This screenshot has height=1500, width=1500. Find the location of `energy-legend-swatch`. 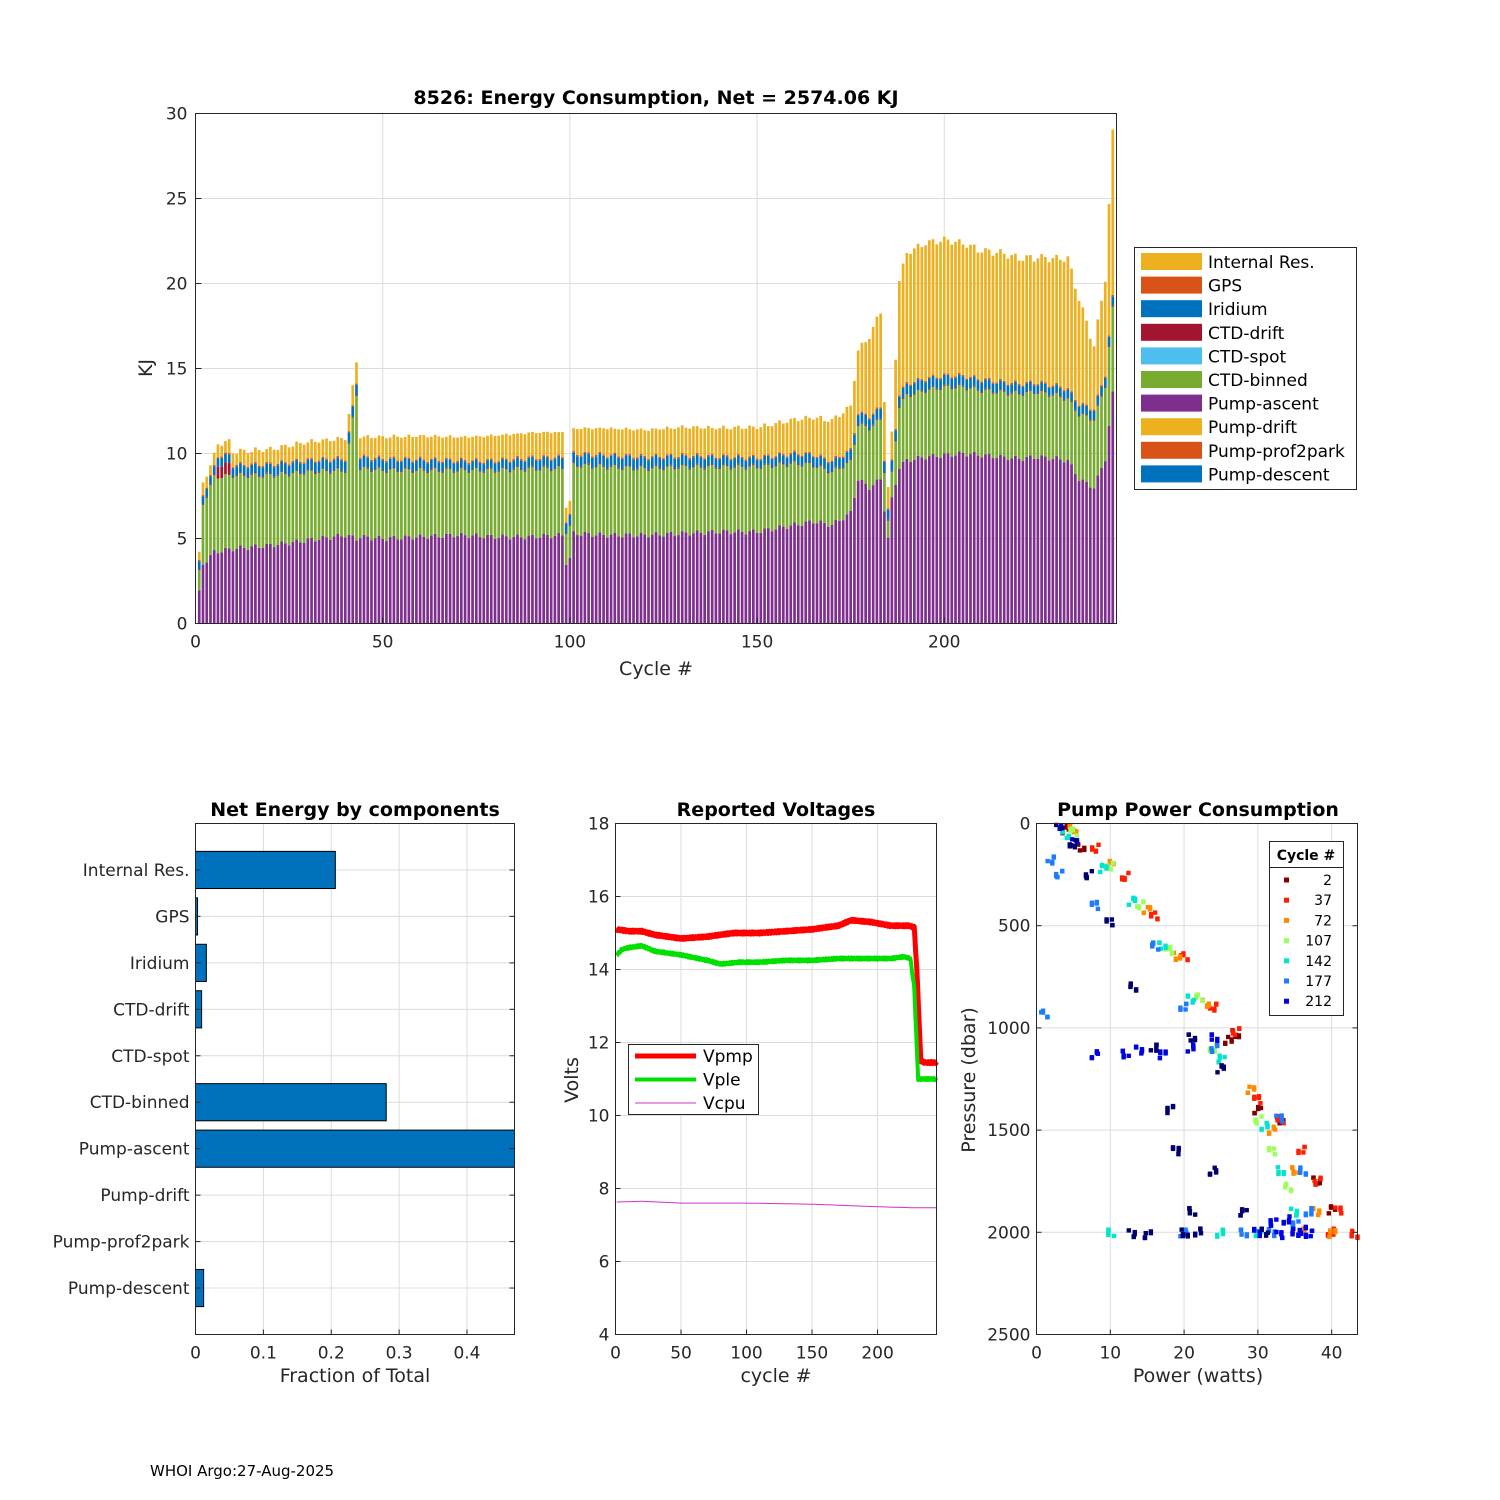

energy-legend-swatch is located at coordinates (1171, 261).